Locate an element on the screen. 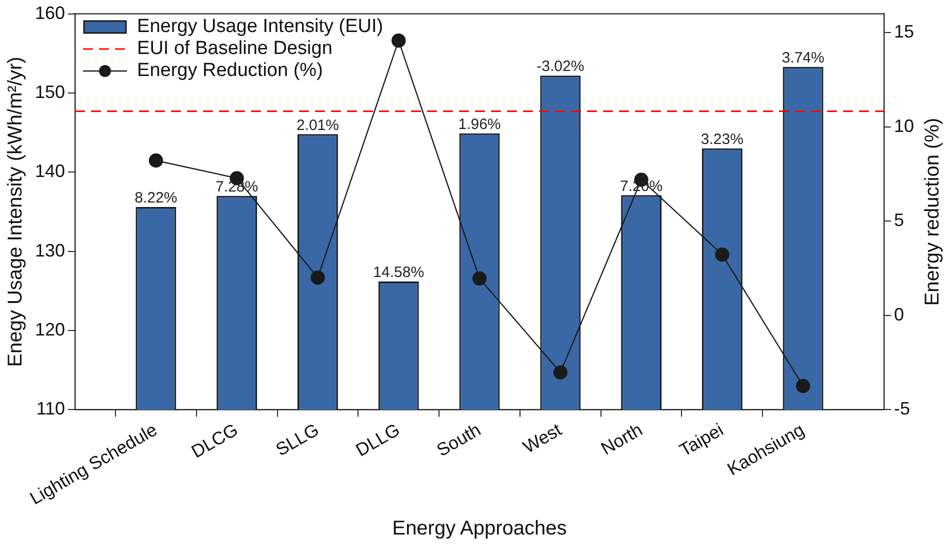 This screenshot has height=545, width=947. y2-tick-label: 5 is located at coordinates (899, 220).